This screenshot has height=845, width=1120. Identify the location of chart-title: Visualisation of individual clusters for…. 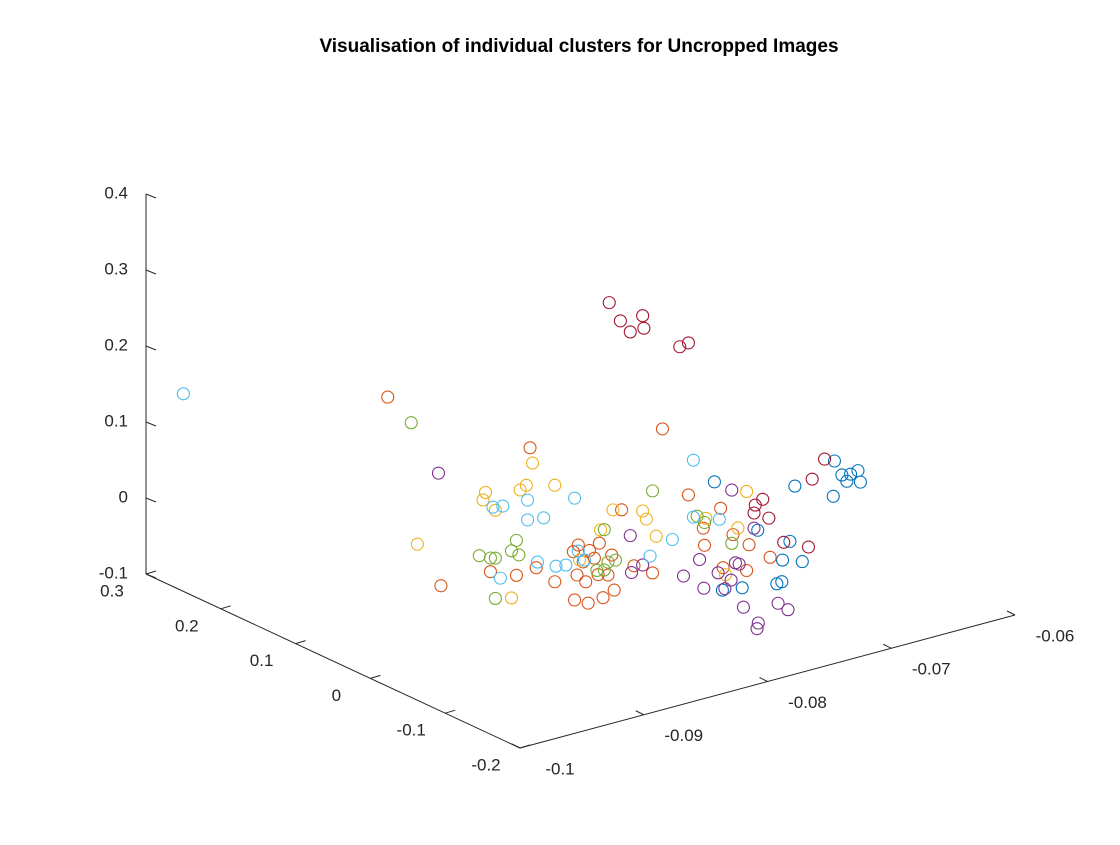
(578, 46).